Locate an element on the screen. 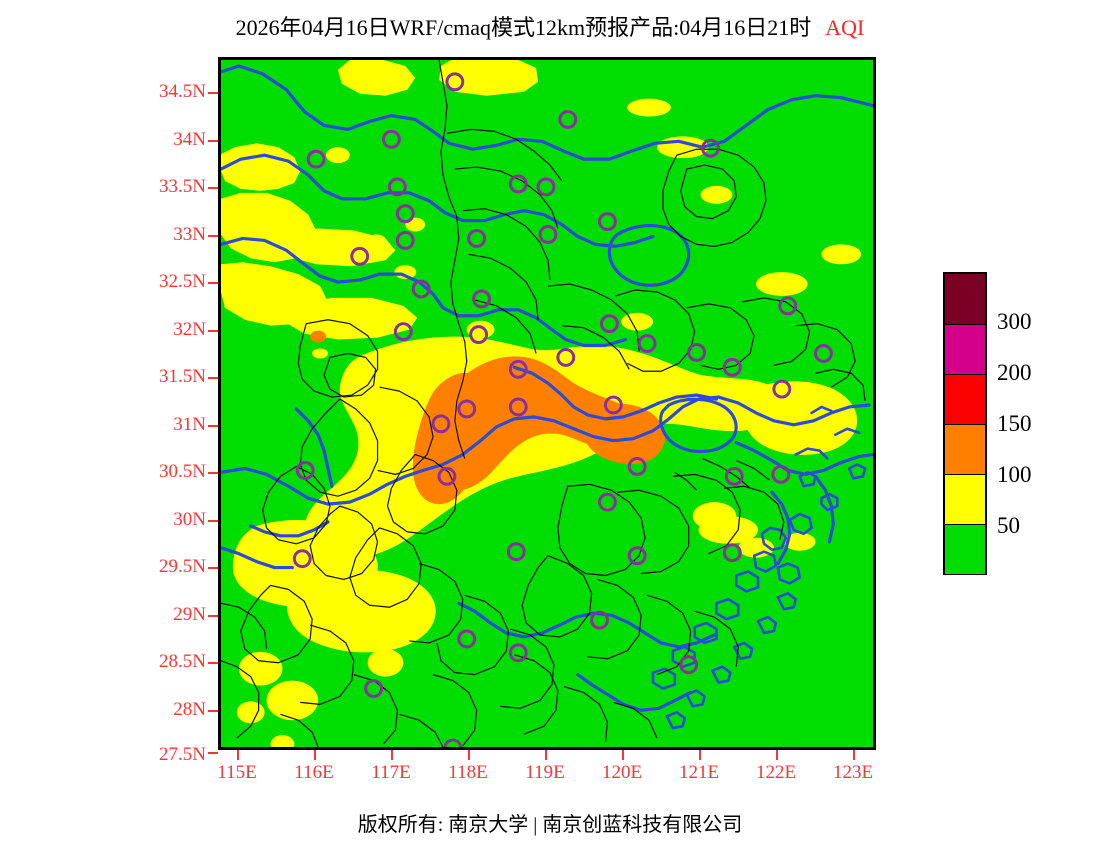 The width and height of the screenshot is (1100, 850). lat-label-30-5: 30.5N is located at coordinates (182, 471).